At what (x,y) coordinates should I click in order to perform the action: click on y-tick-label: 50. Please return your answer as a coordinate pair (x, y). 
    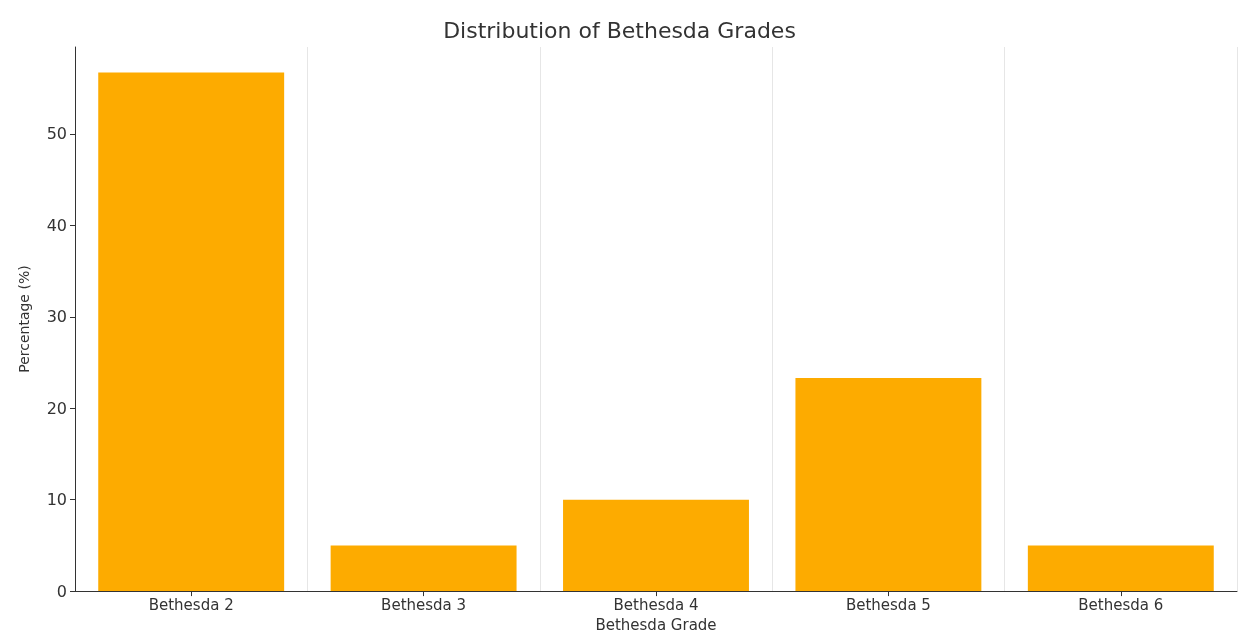
    Looking at the image, I should click on (56, 134).